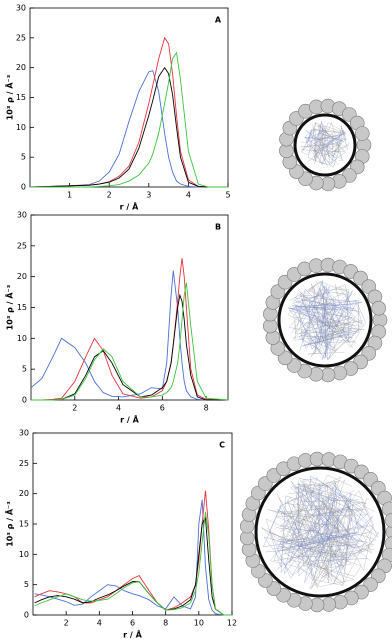  What do you see at coordinates (132, 623) in the screenshot?
I see `x-tick-label: 6` at bounding box center [132, 623].